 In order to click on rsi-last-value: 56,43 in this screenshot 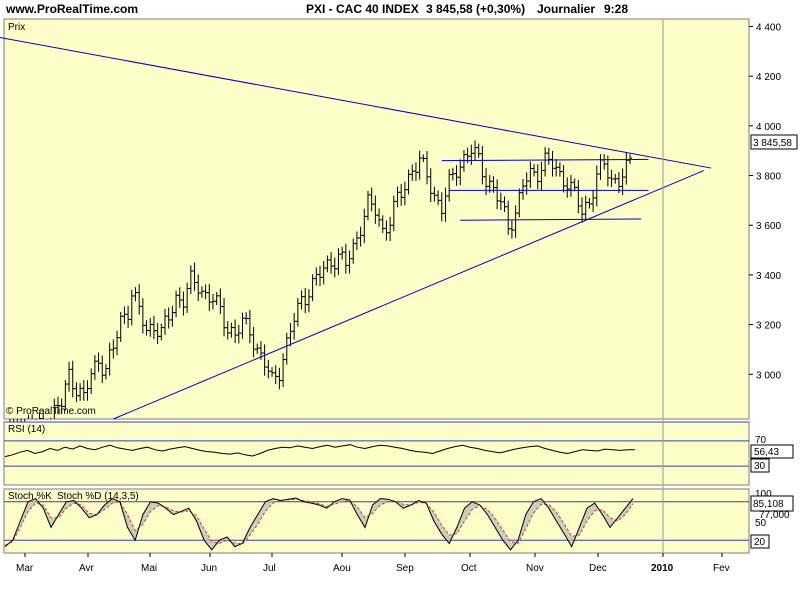, I will do `click(766, 452)`.